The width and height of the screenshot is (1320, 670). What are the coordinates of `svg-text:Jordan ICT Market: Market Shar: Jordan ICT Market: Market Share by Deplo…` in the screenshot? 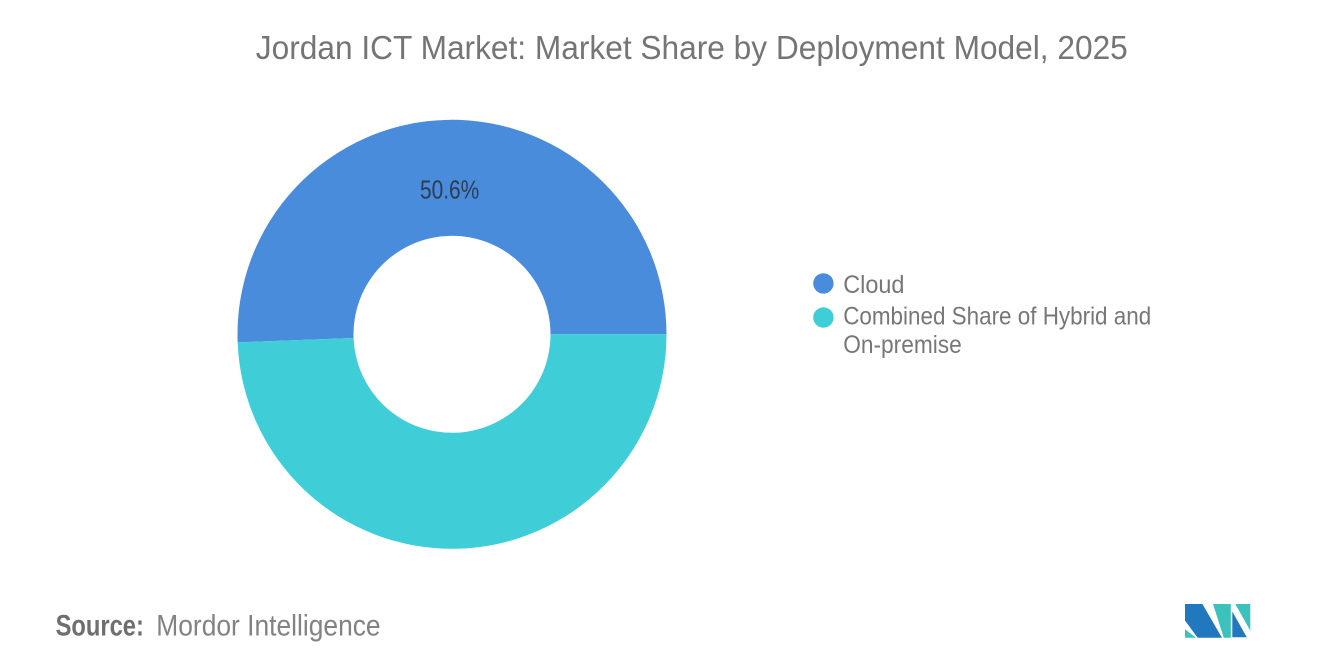 It's located at (692, 47).